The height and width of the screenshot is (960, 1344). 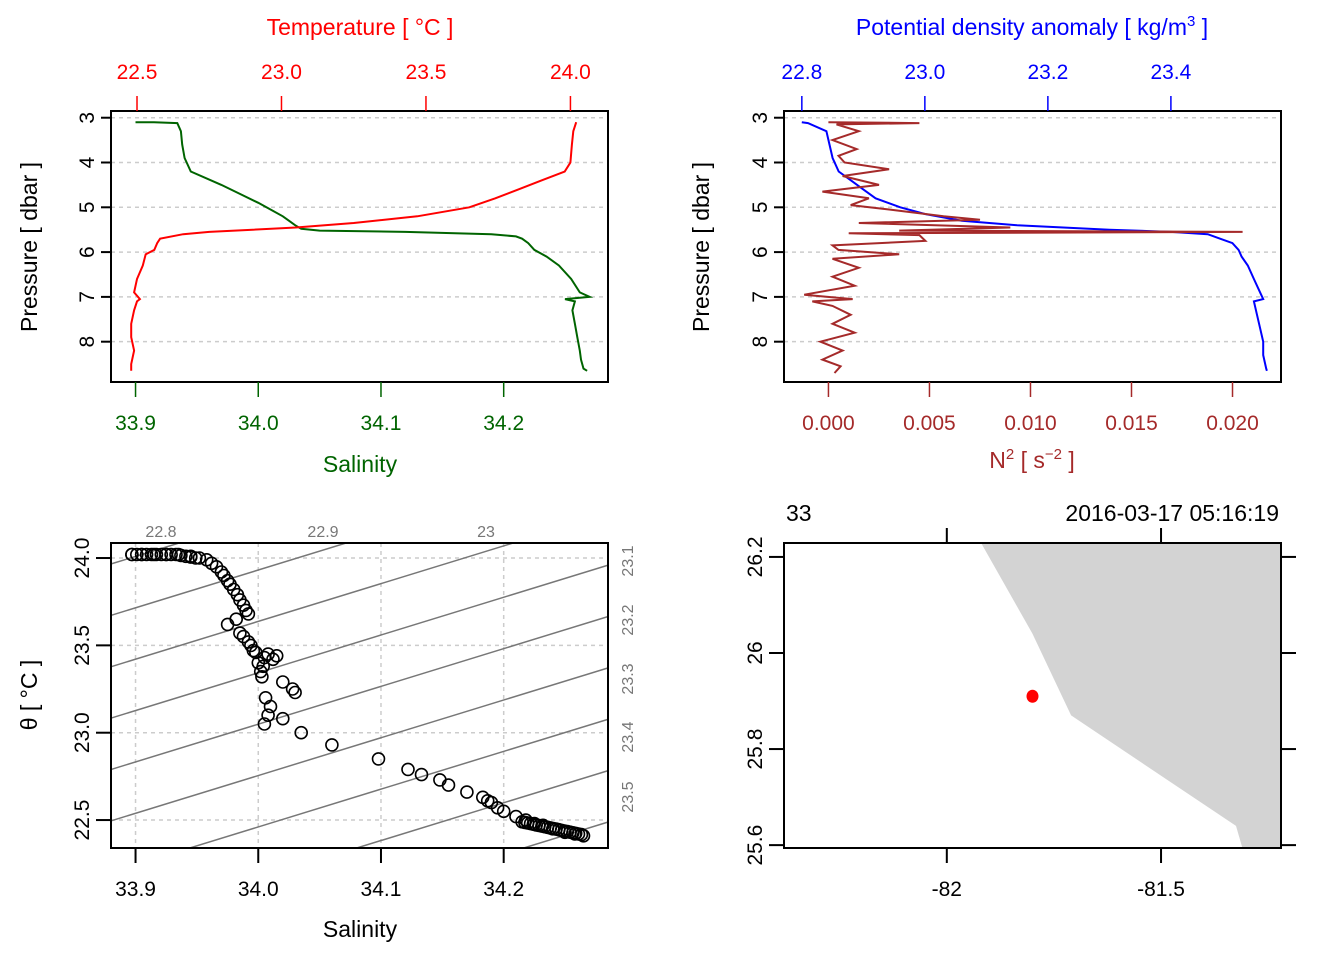 What do you see at coordinates (628, 736) in the screenshot?
I see `isopycnal-right-label: 23.4` at bounding box center [628, 736].